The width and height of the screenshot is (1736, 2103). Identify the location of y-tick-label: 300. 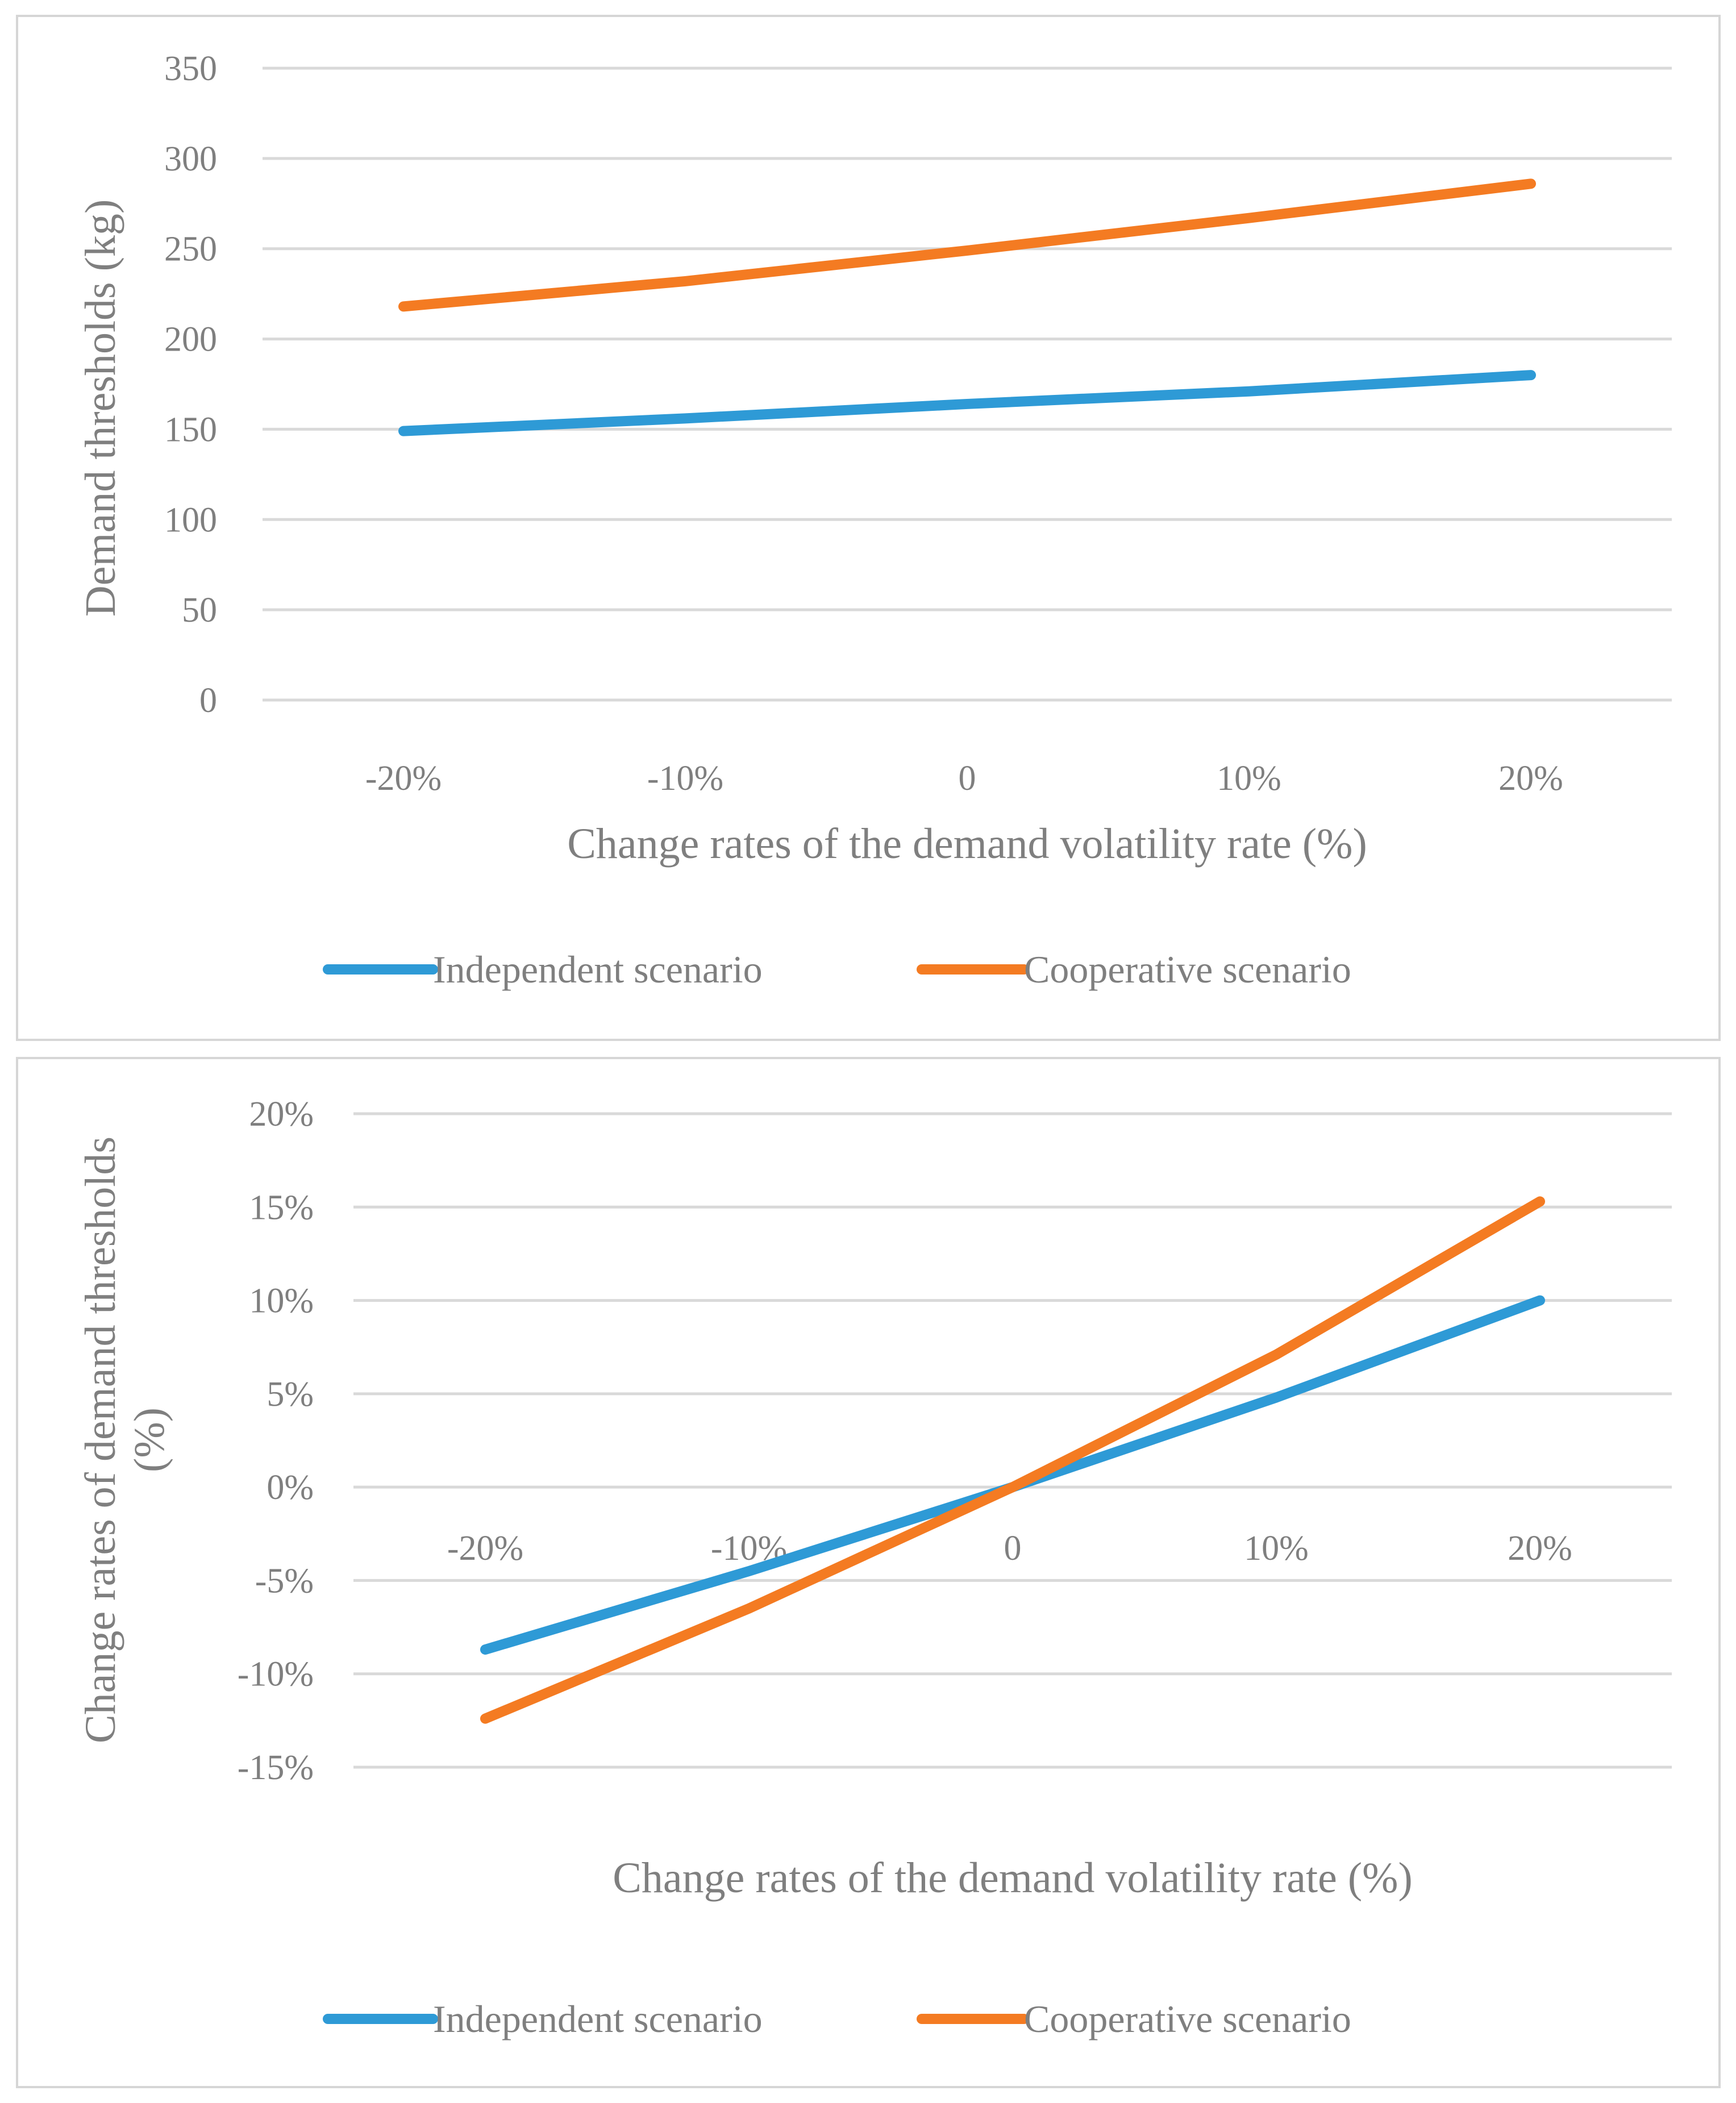
(190, 159).